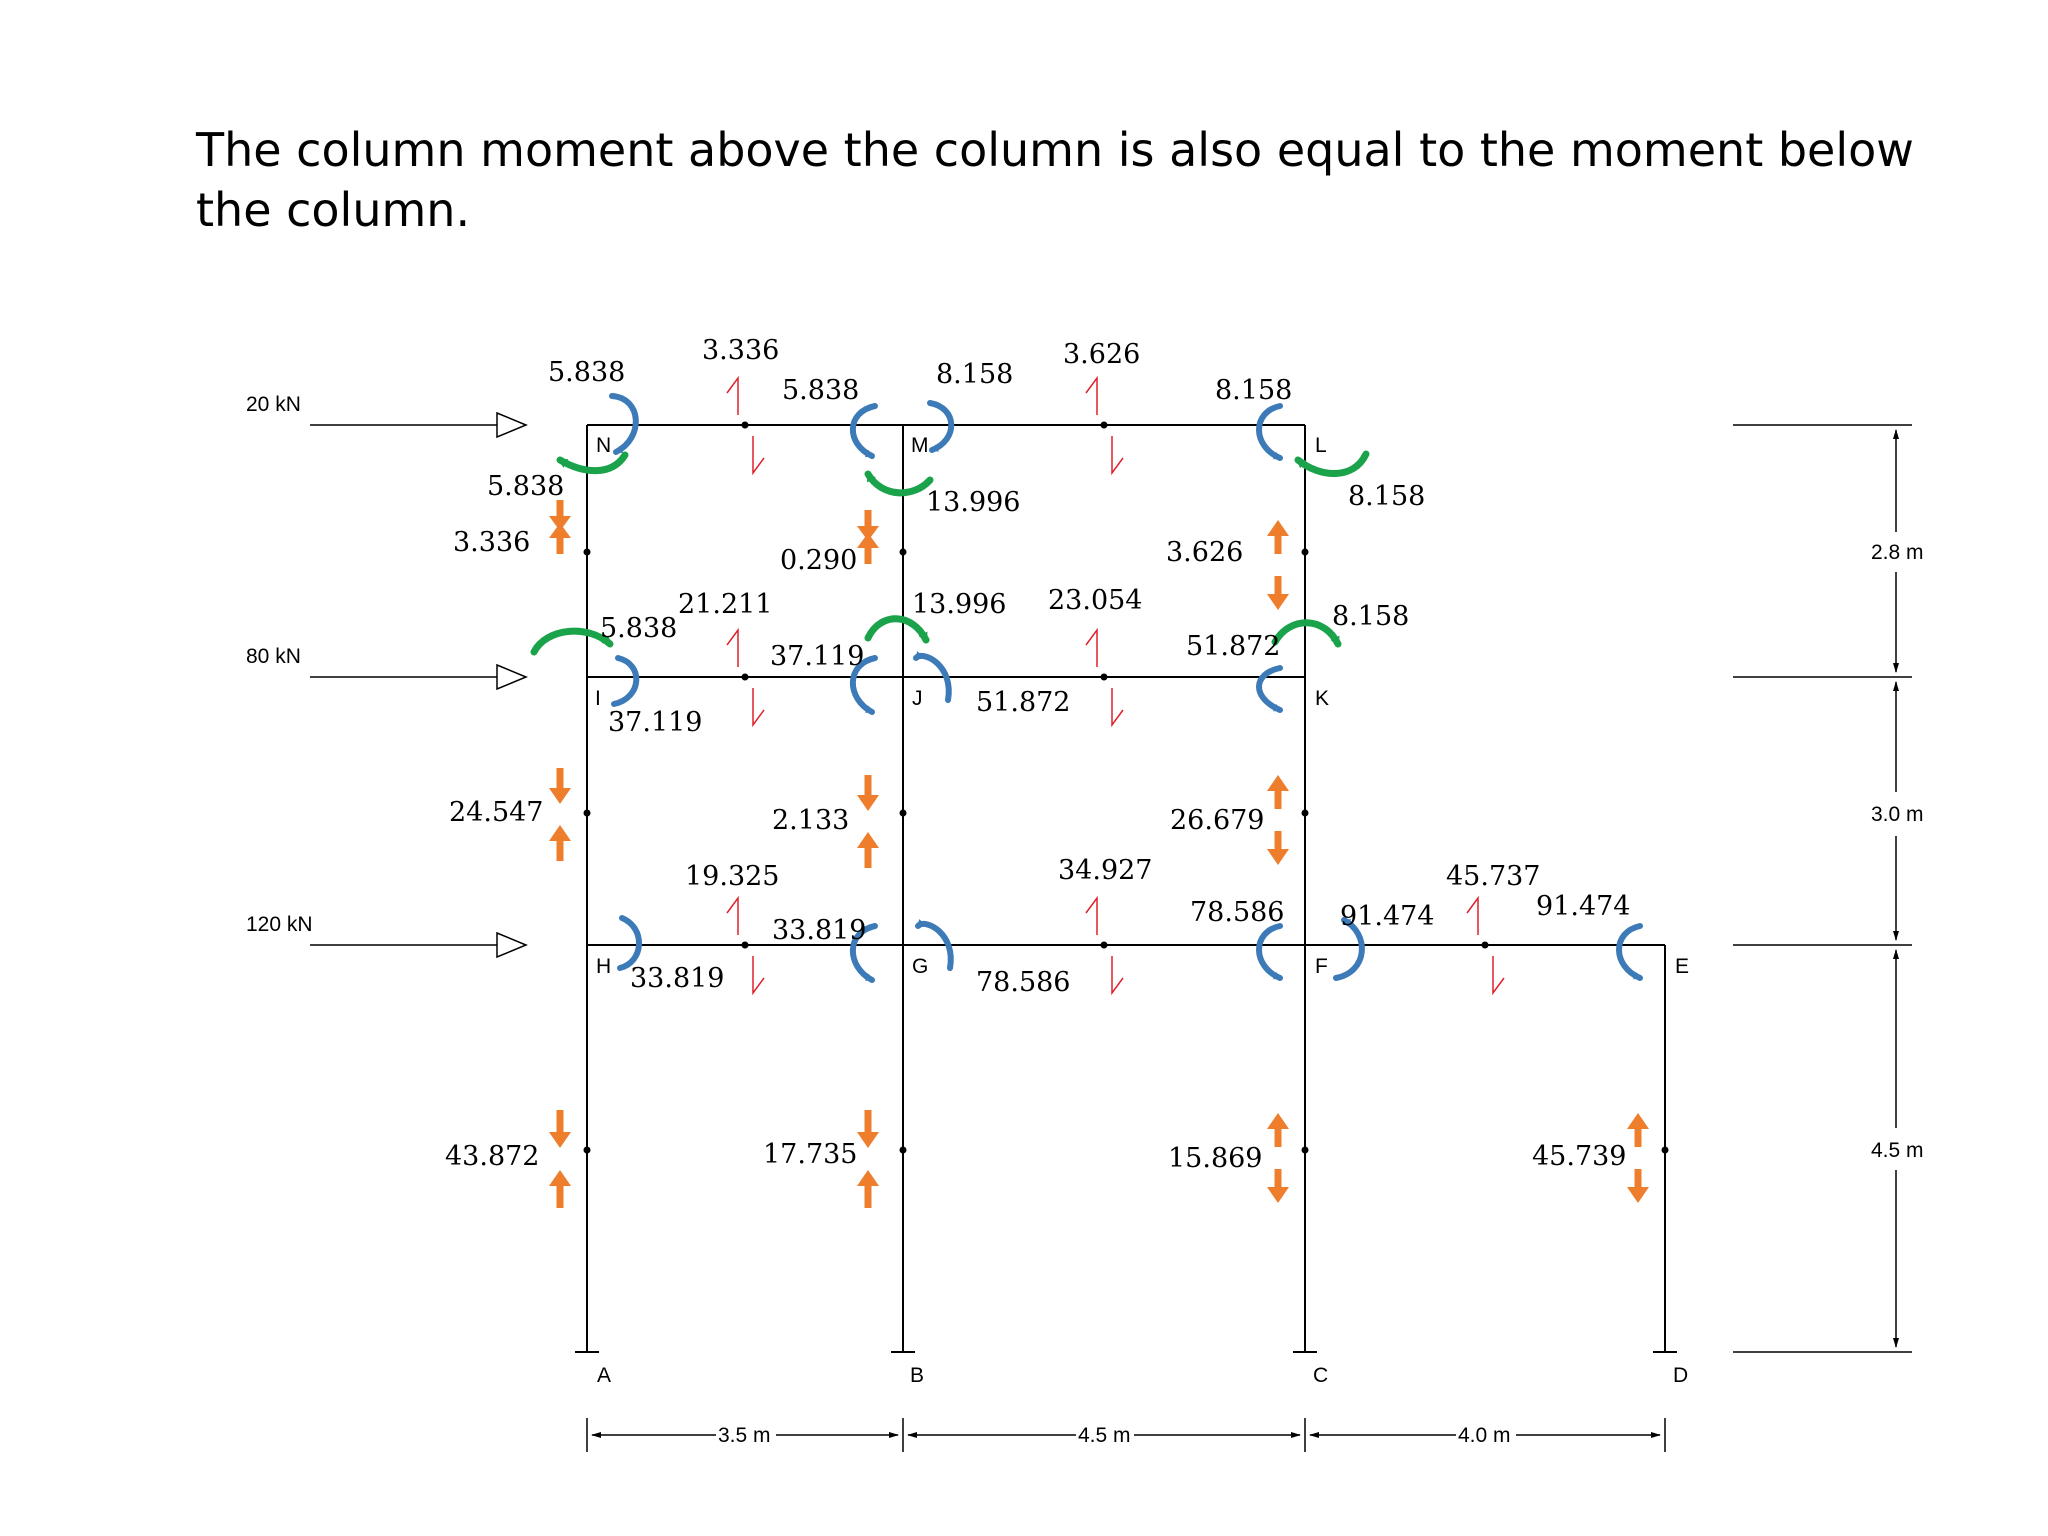 The height and width of the screenshot is (1536, 2048). What do you see at coordinates (863, 431) in the screenshot?
I see `moment-arrow-m-left` at bounding box center [863, 431].